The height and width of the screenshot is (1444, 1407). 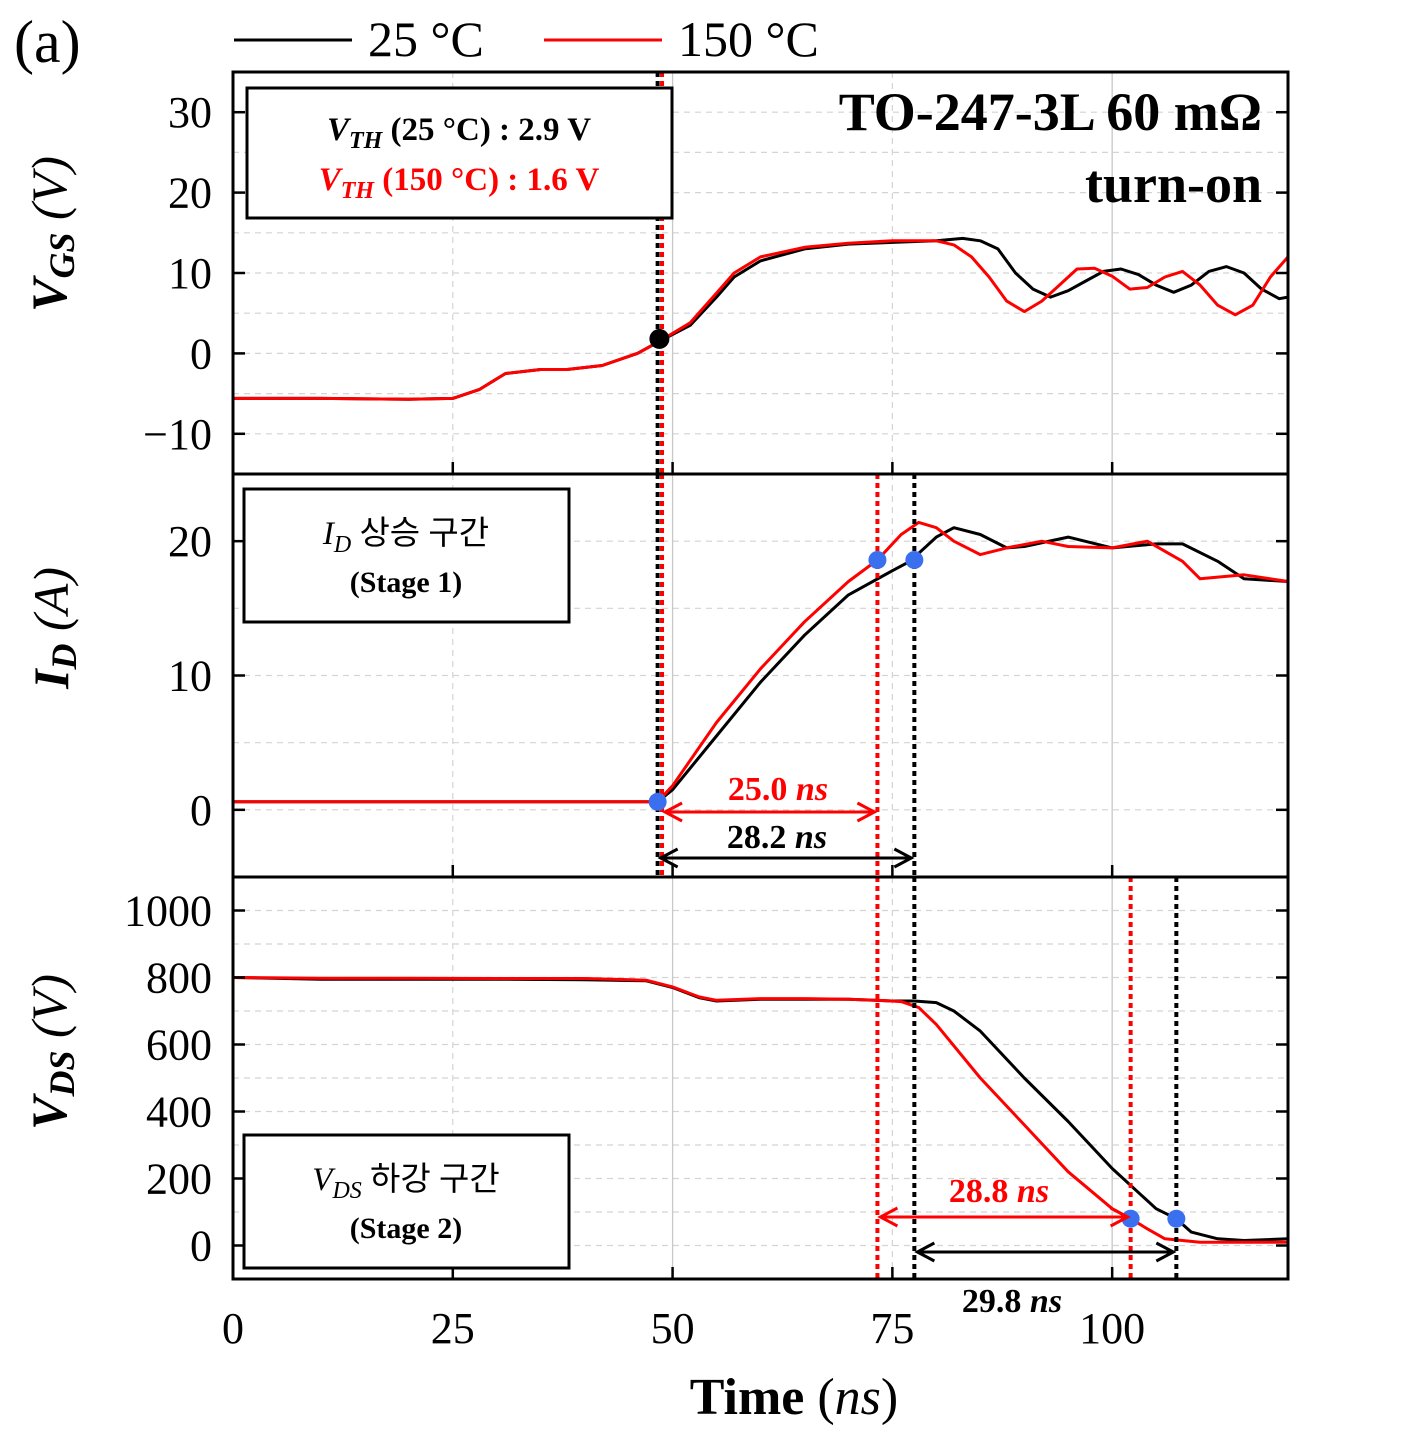 I want to click on vds-fall-150c-arrowhead-left, so click(x=888, y=1217).